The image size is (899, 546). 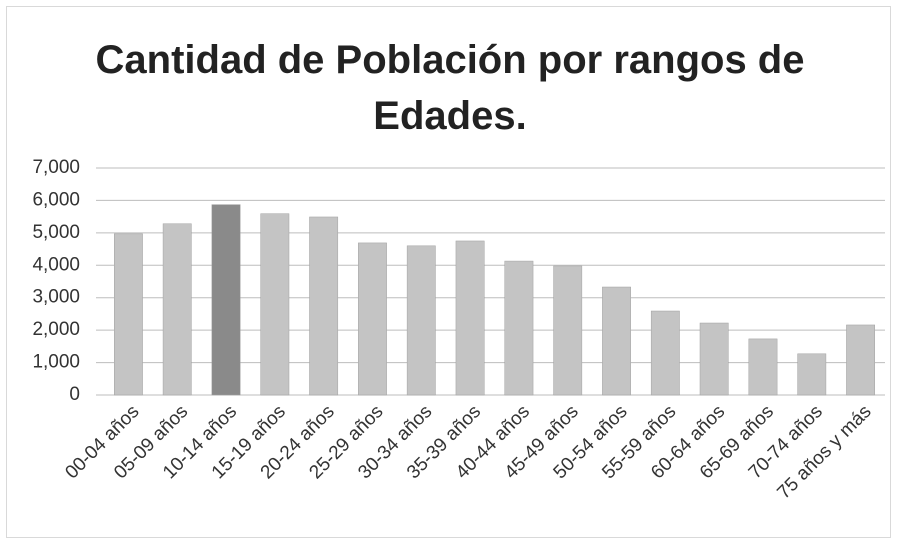 What do you see at coordinates (56, 264) in the screenshot?
I see `y-tick-label: 4,000` at bounding box center [56, 264].